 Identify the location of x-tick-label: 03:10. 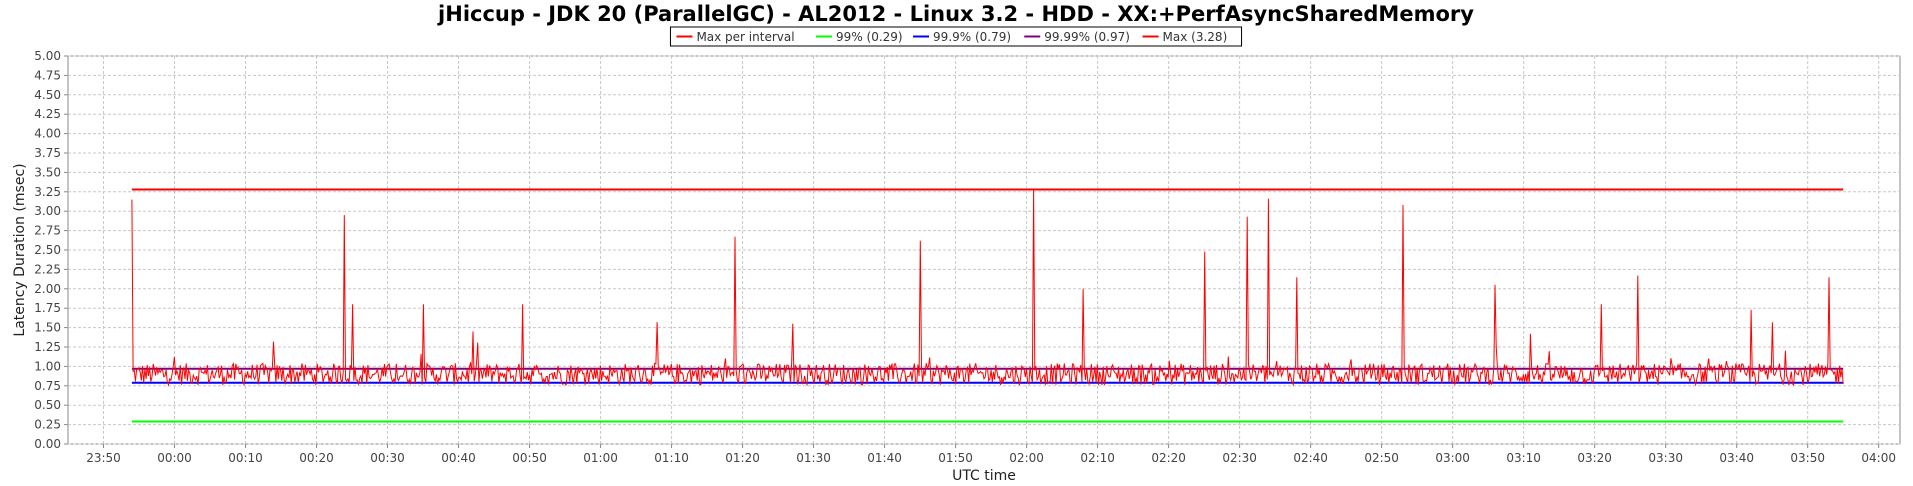
(1523, 458).